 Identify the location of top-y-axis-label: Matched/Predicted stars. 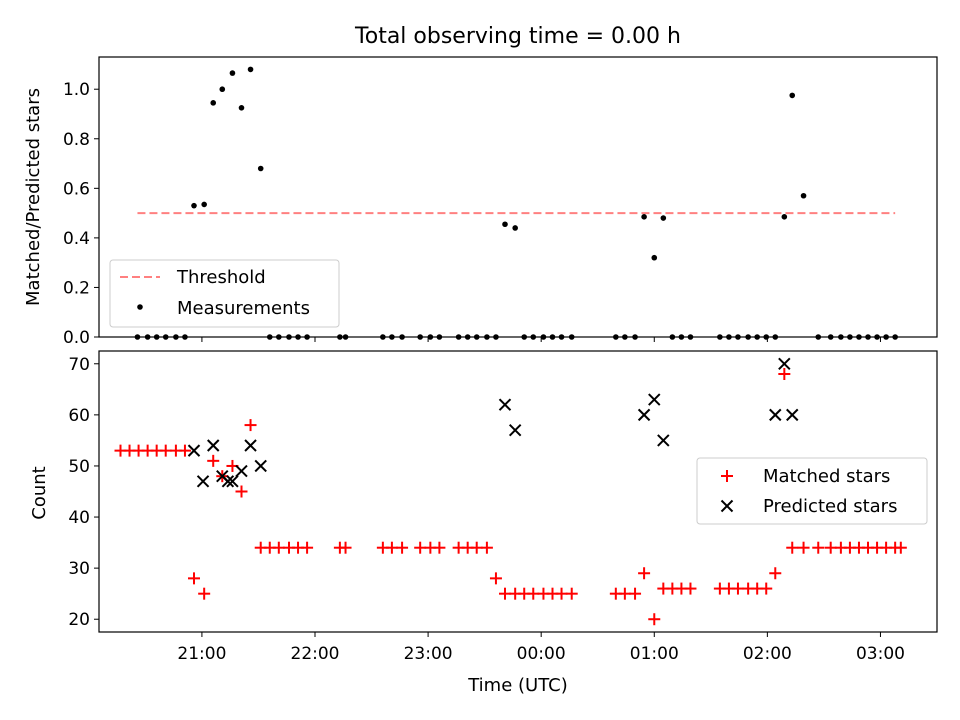
(33, 197).